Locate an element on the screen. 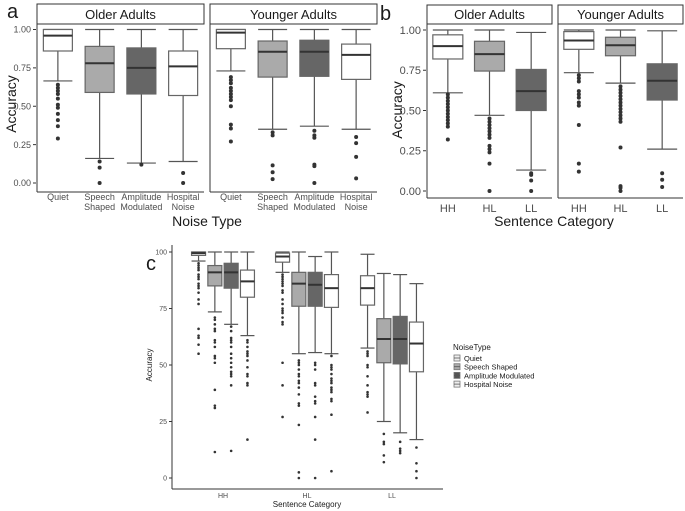 The height and width of the screenshot is (511, 685). y-tick-label: 0.50 is located at coordinates (410, 111).